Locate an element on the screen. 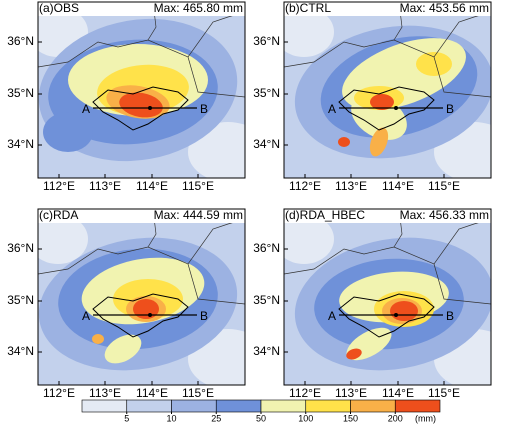  panel-label: (b)CTRL is located at coordinates (308, 8).